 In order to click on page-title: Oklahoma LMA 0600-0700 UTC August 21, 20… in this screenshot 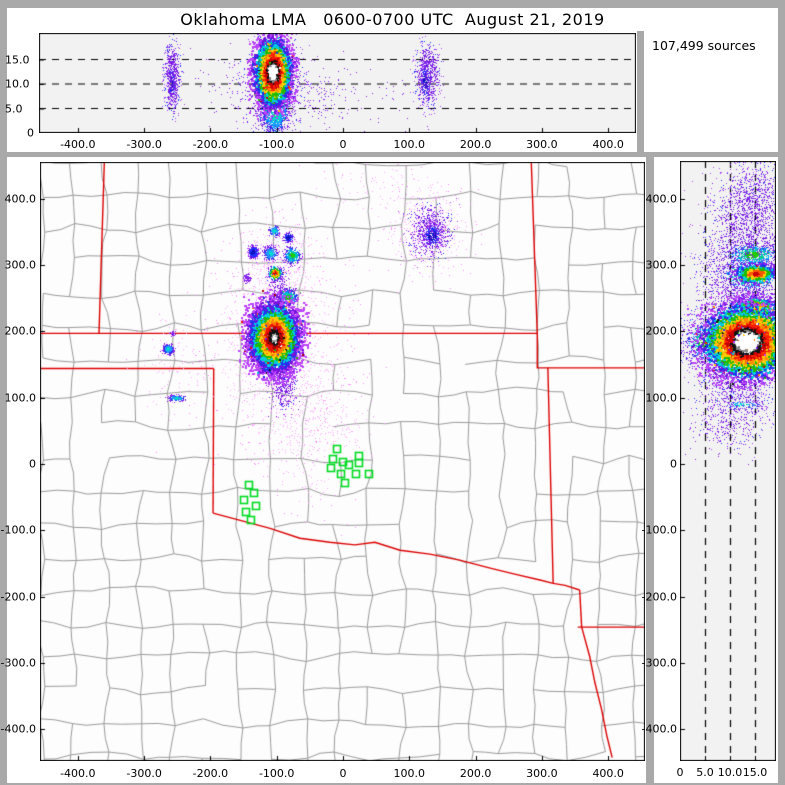, I will do `click(392, 19)`.